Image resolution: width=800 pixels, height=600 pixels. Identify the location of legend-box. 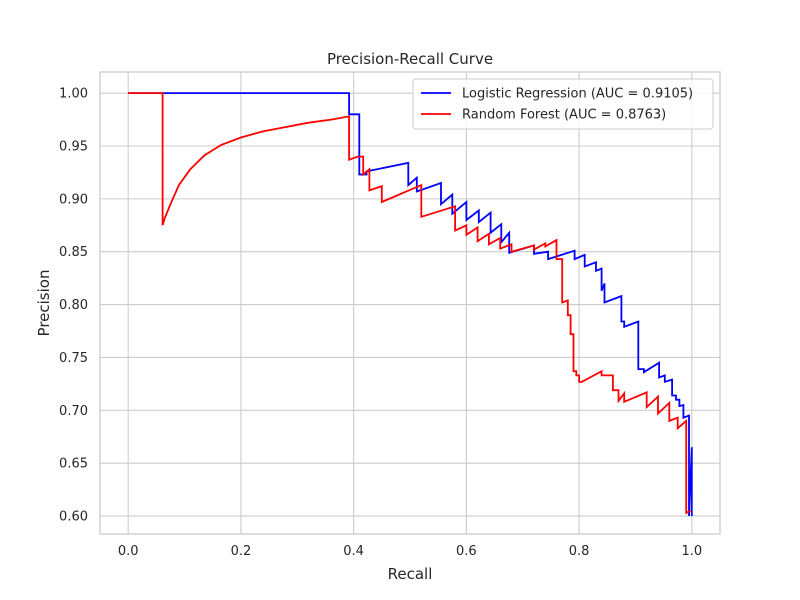
(563, 104).